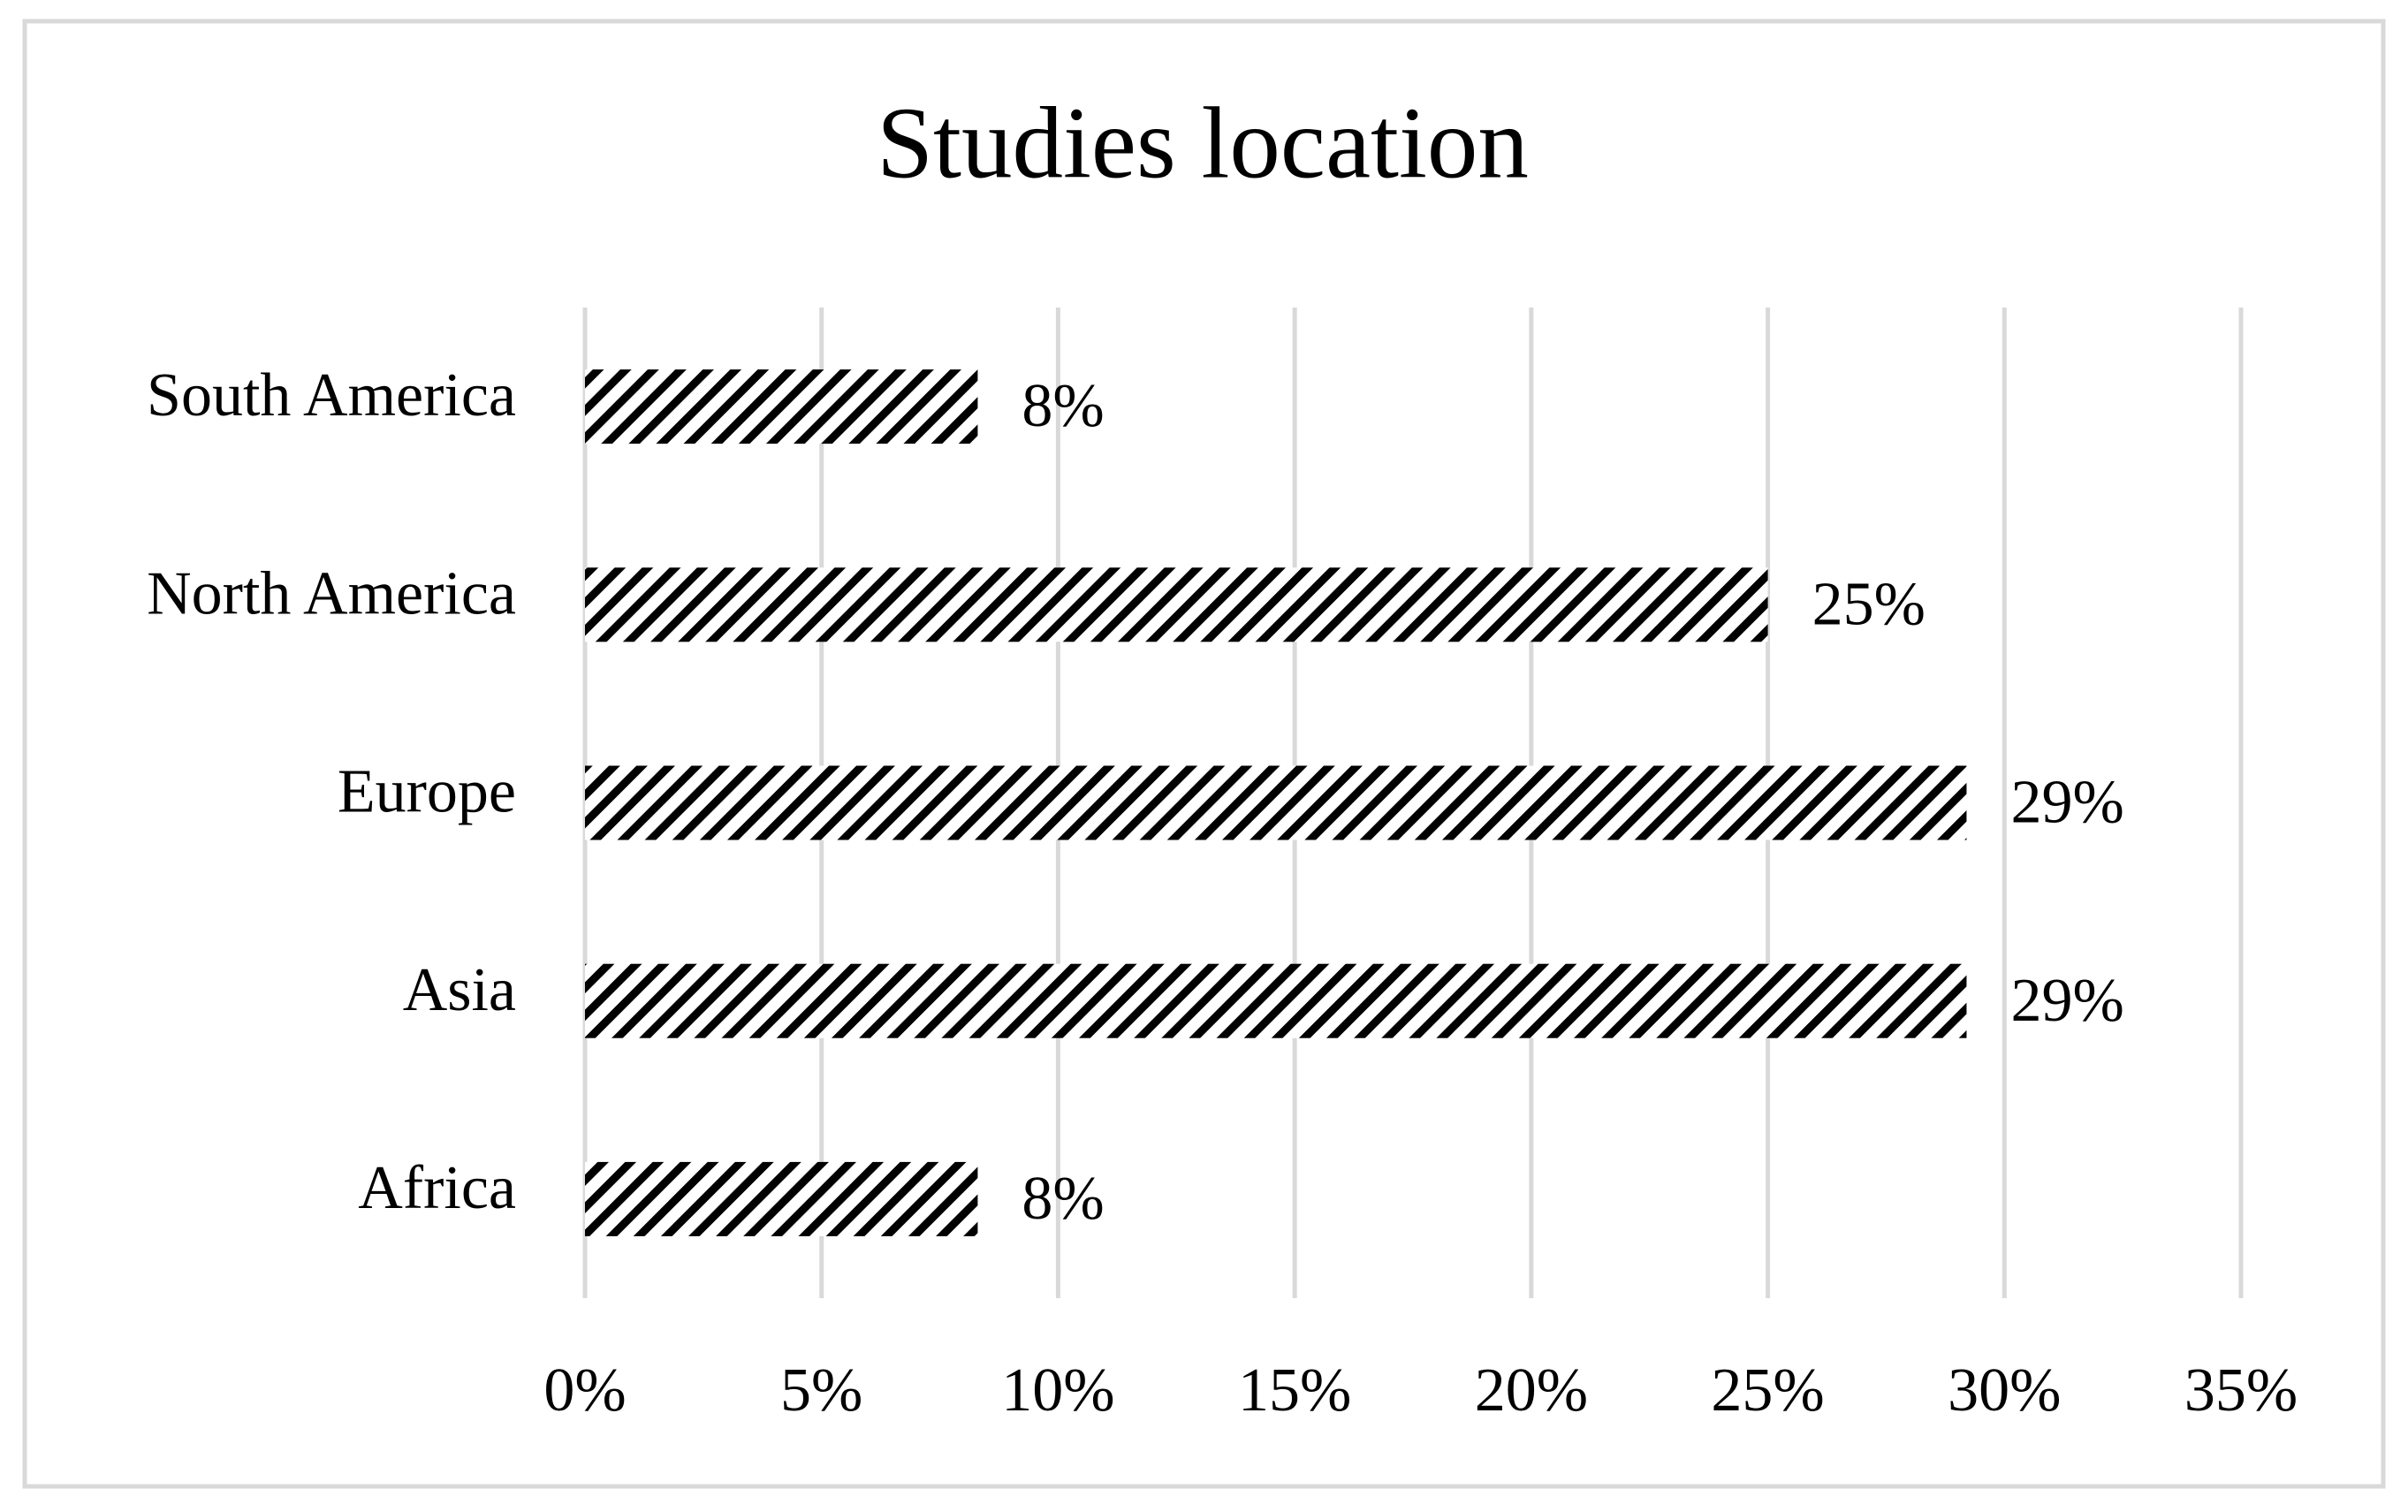  What do you see at coordinates (2004, 1390) in the screenshot?
I see `x-tick-label: 30%` at bounding box center [2004, 1390].